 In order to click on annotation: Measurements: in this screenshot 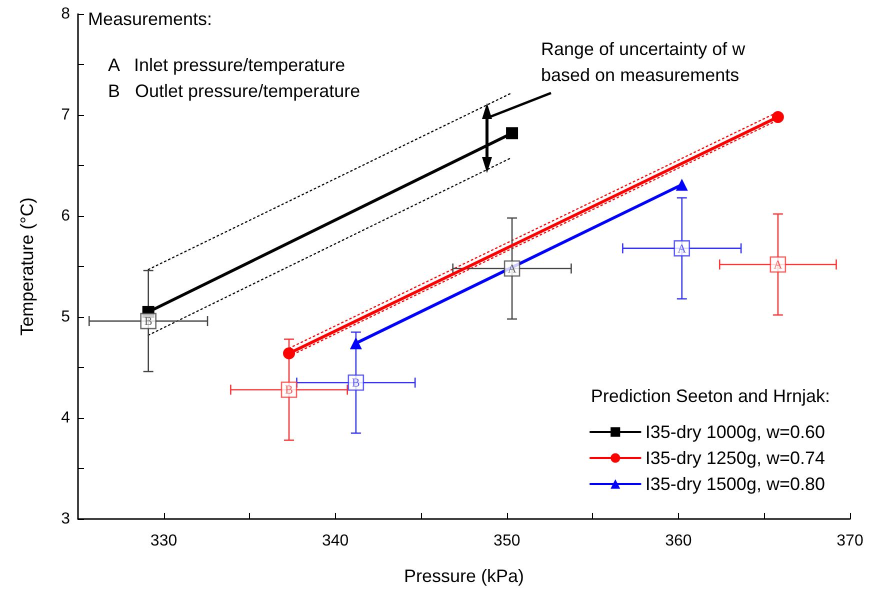, I will do `click(150, 19)`.